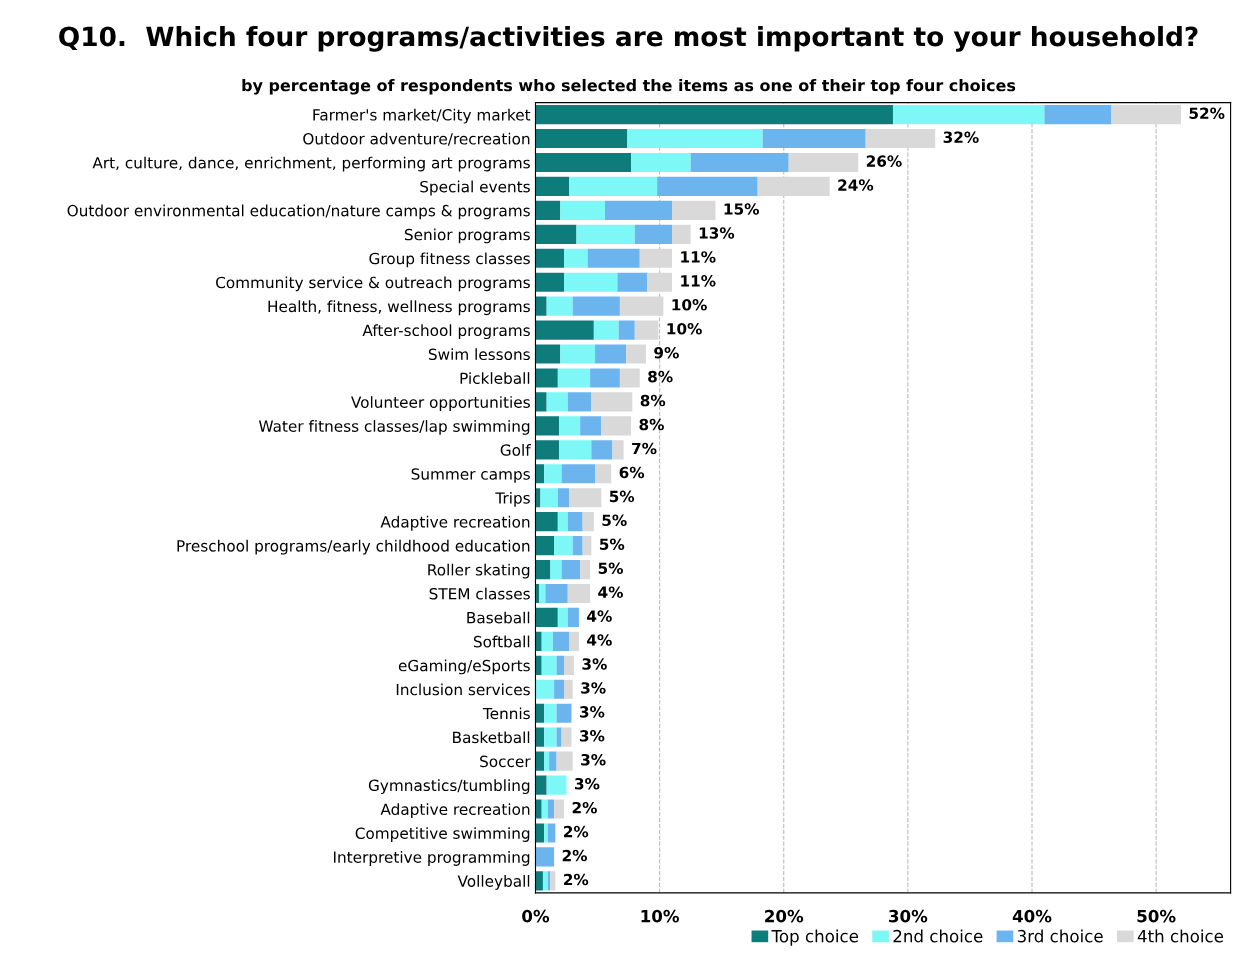 The height and width of the screenshot is (959, 1257). I want to click on y-tick-label: Senior programs, so click(467, 236).